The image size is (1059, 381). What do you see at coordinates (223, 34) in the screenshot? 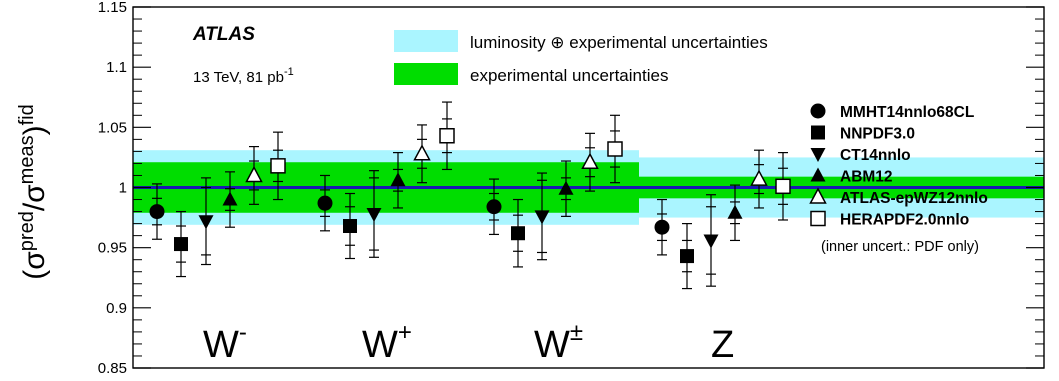
I see `experiment-label: ATLAS` at bounding box center [223, 34].